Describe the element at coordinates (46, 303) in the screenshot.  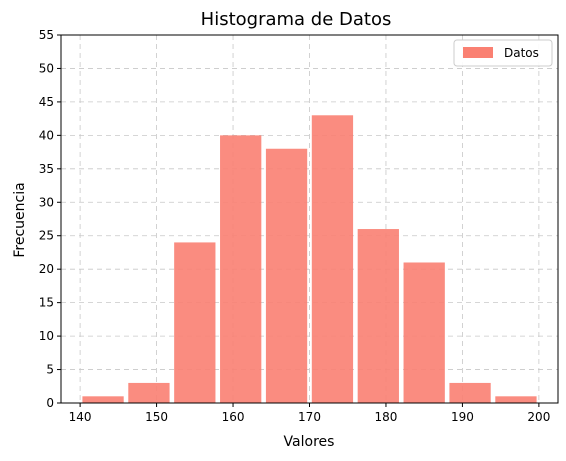
I see `y-tick-label: 15` at that location.